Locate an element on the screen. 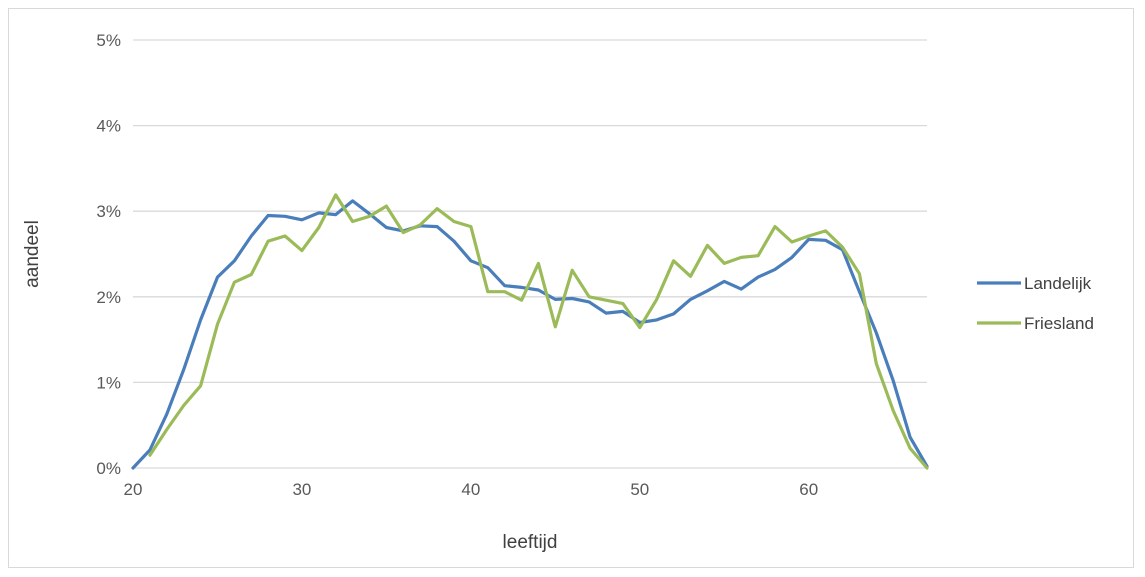  legend-label-landelijk: Landelijk is located at coordinates (1058, 283).